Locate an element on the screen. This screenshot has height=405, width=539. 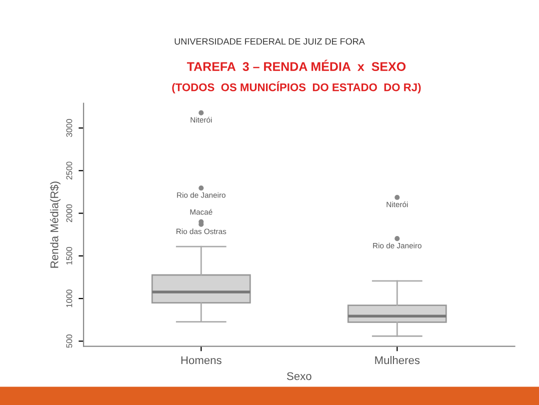
y-tick-label: 3000 is located at coordinates (69, 128).